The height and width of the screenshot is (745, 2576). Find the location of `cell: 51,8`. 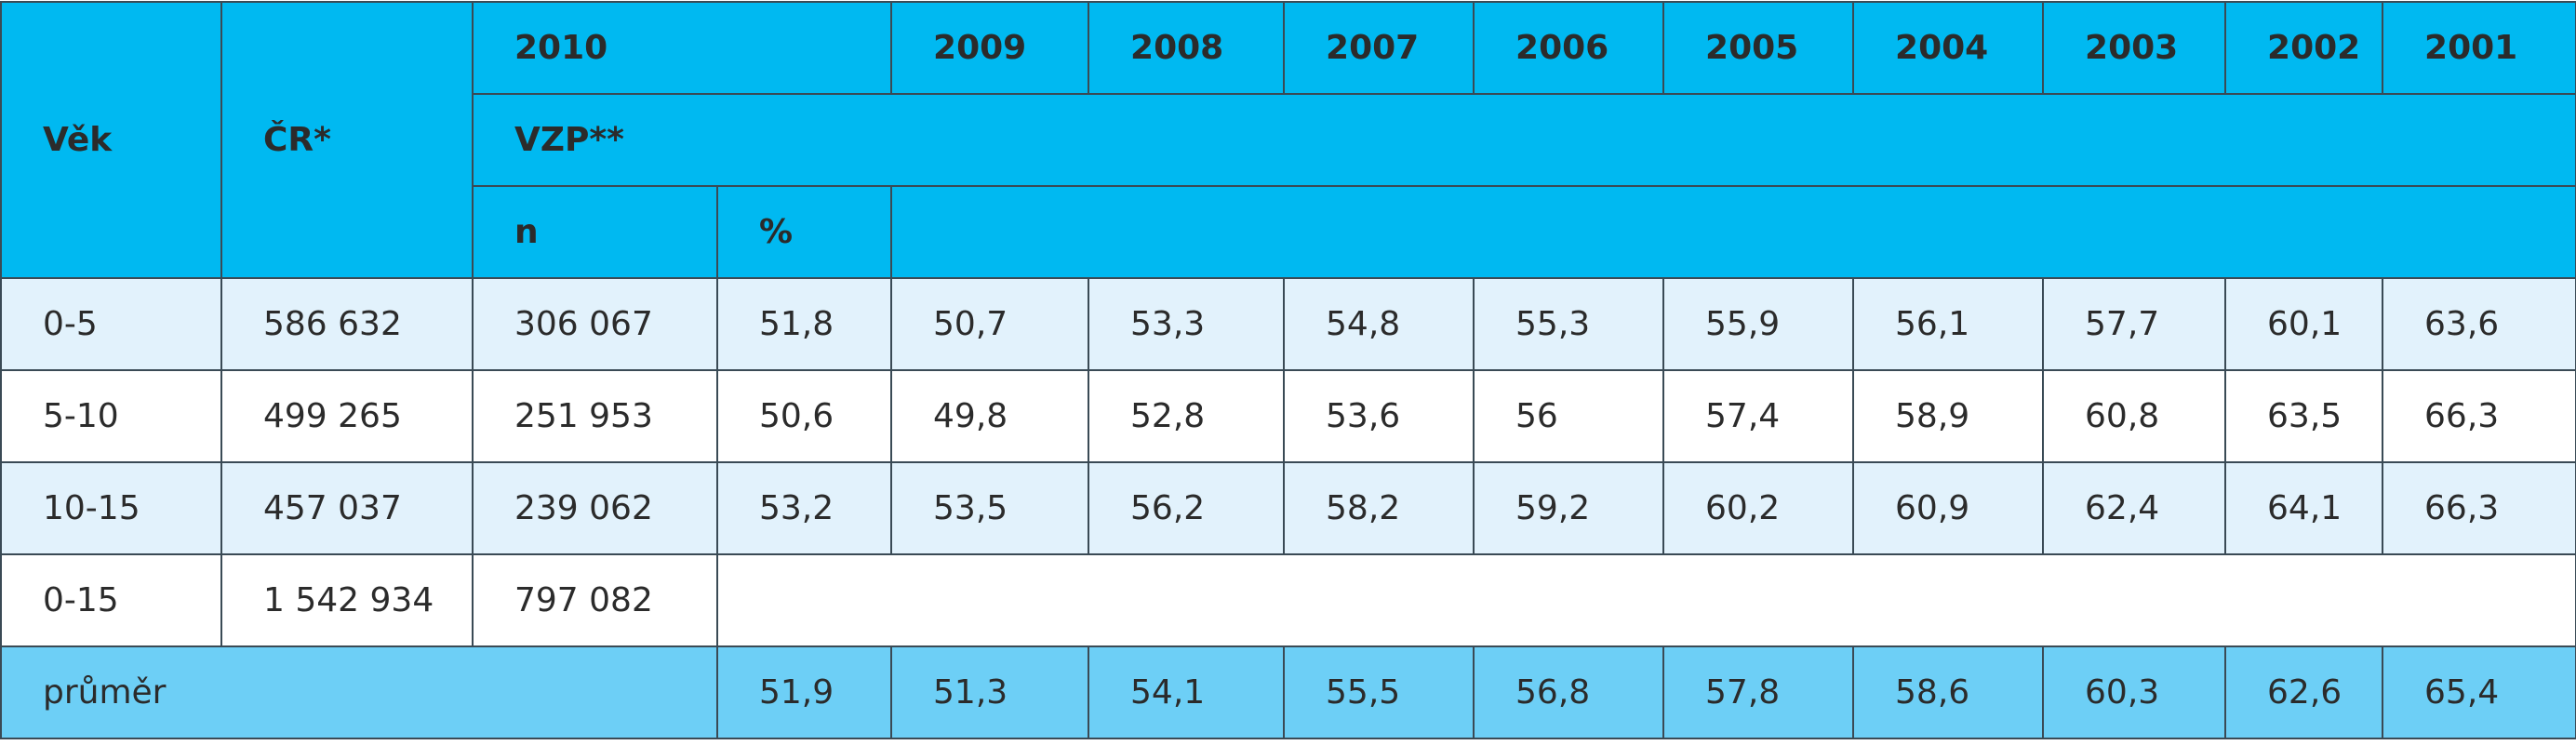

cell: 51,8 is located at coordinates (804, 324).